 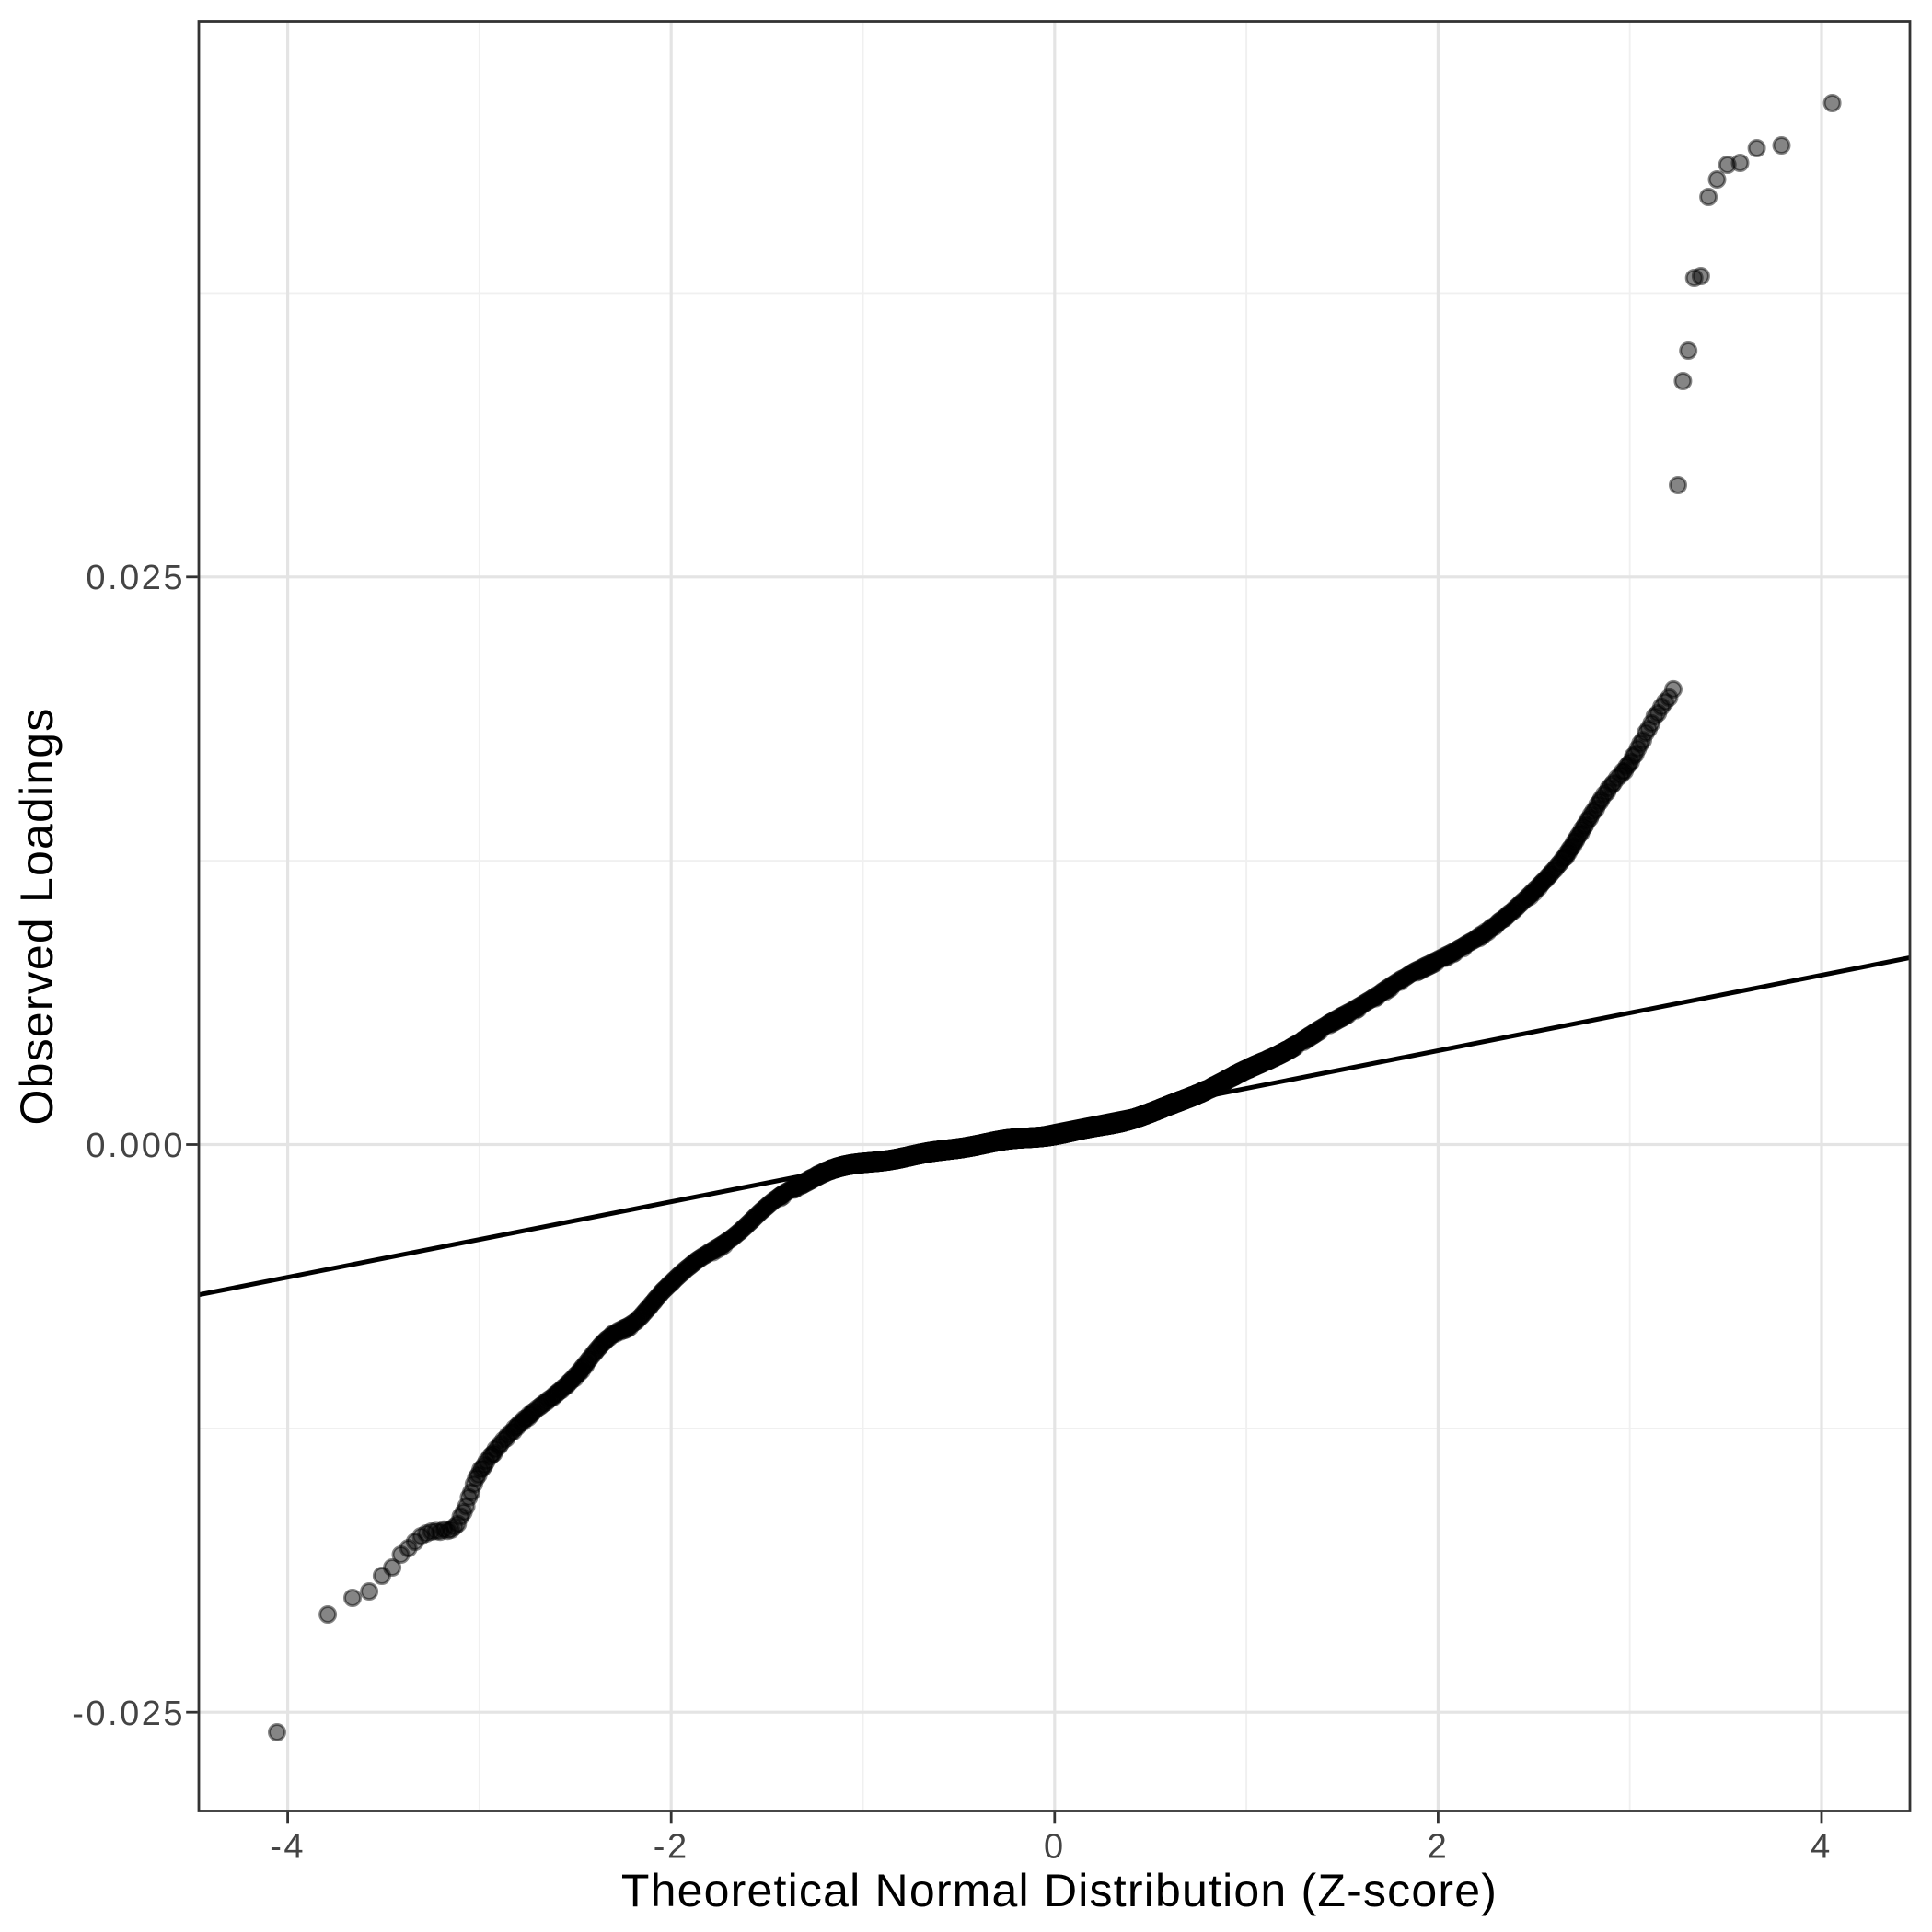 I want to click on svg-text: 2, so click(x=1439, y=1848).